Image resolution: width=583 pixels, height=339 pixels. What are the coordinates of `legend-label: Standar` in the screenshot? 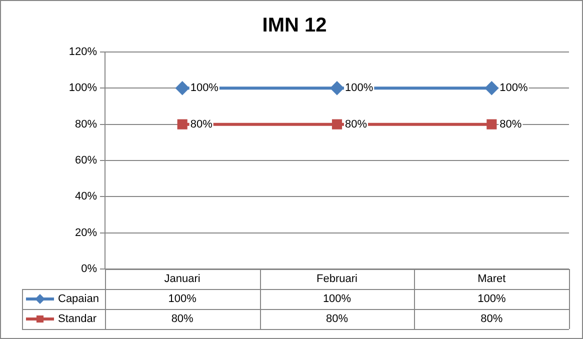 It's located at (77, 319).